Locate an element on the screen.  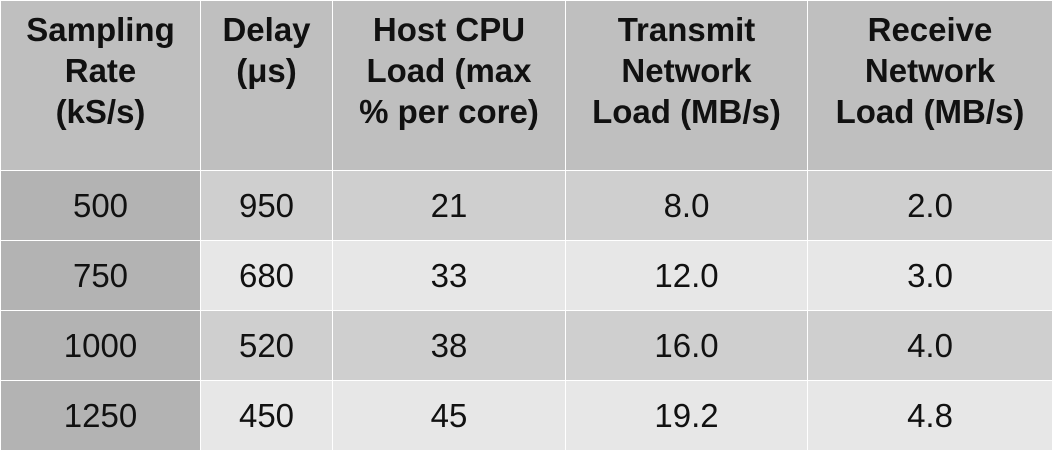
header-cell: Delay (μs) is located at coordinates (266, 85).